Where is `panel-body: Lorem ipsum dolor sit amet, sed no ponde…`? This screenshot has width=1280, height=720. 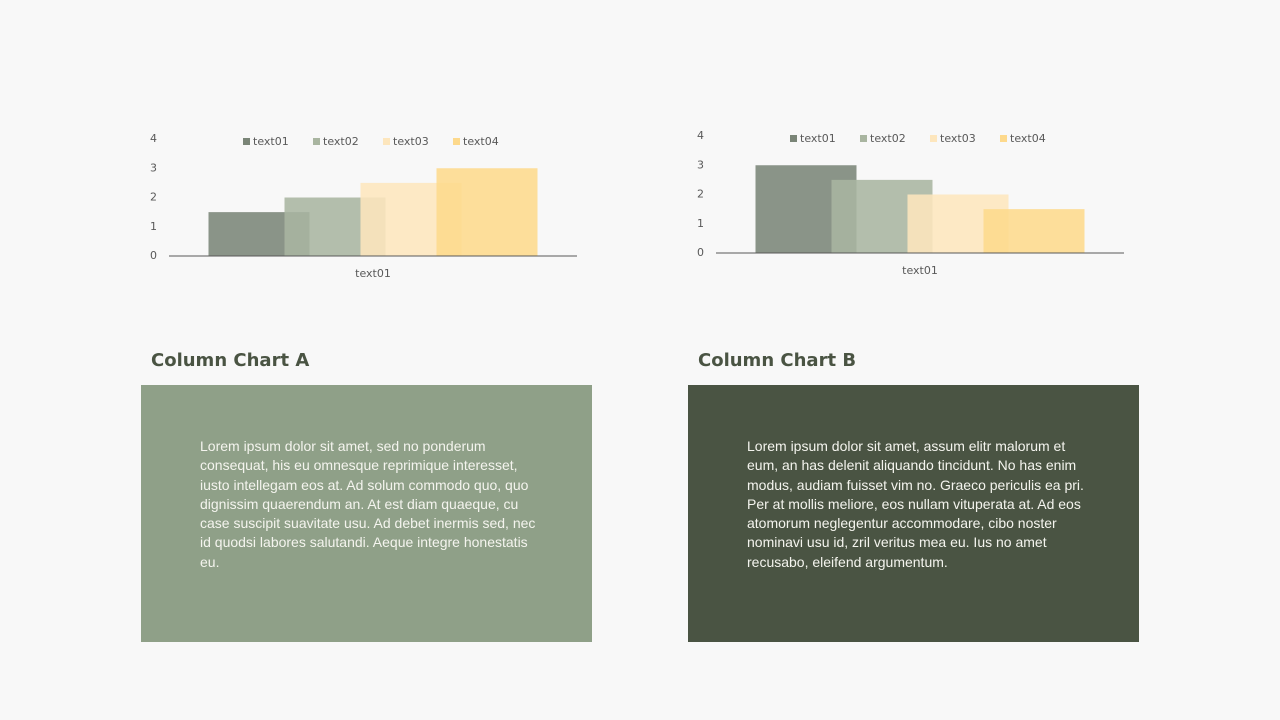
panel-body: Lorem ipsum dolor sit amet, sed no ponde… is located at coordinates (368, 504).